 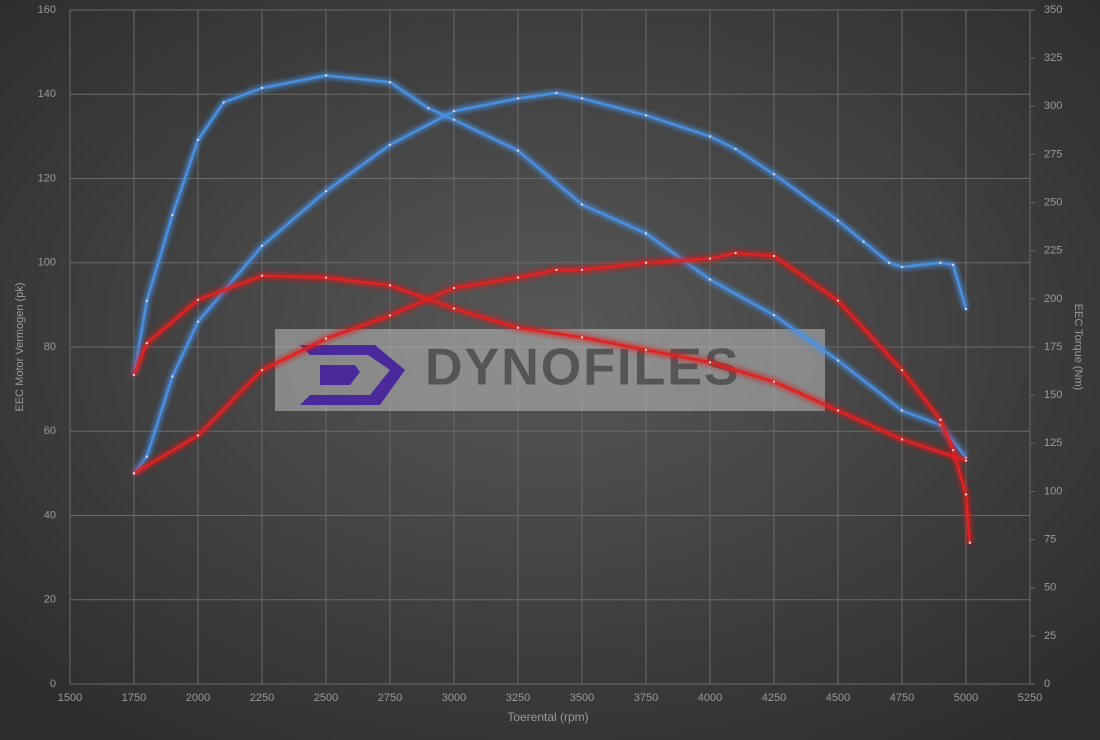 I want to click on y2-tick-label: 350, so click(x=1053, y=10).